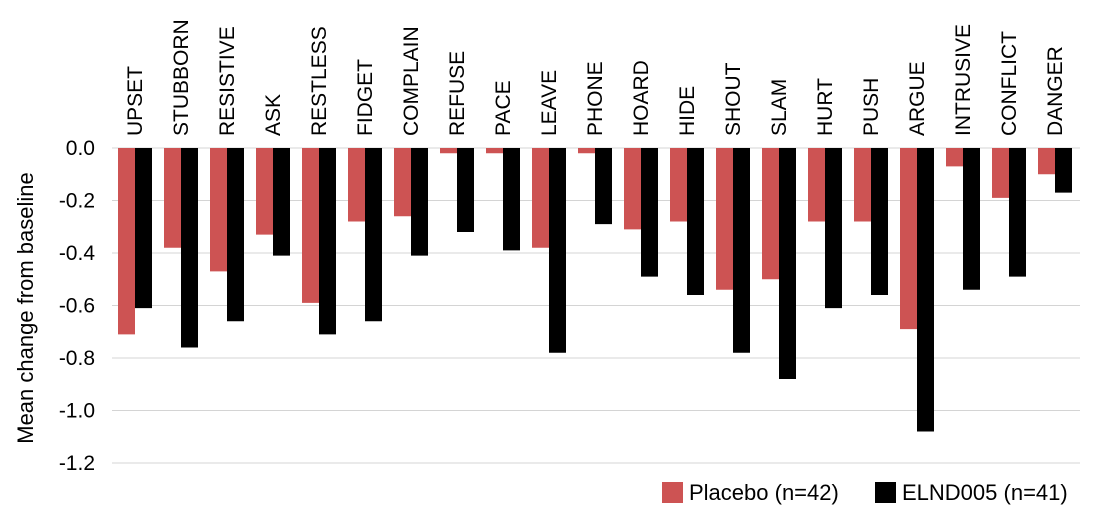 The width and height of the screenshot is (1094, 506). I want to click on bar-placebo-hurt, so click(816, 185).